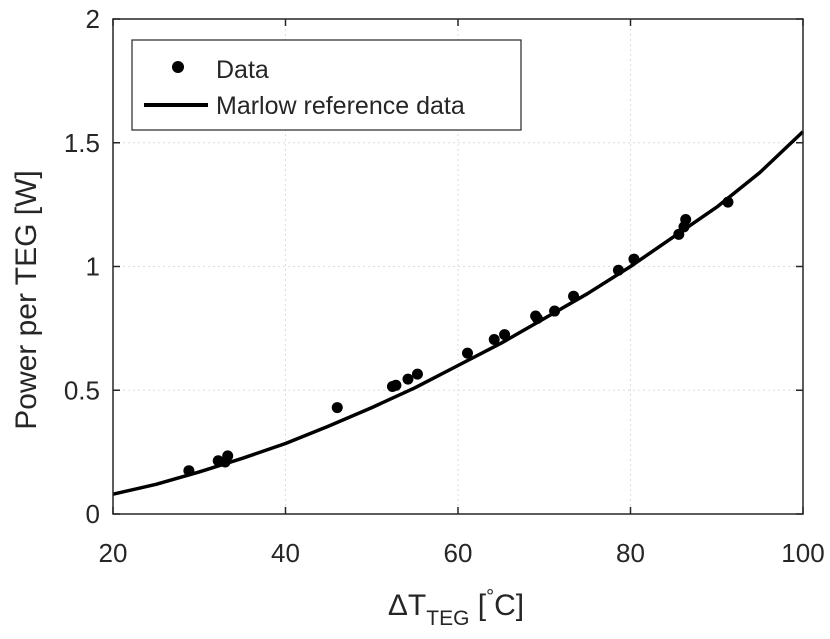 The height and width of the screenshot is (639, 830). What do you see at coordinates (26, 300) in the screenshot?
I see `y-axis-label: Power per TEG [W]` at bounding box center [26, 300].